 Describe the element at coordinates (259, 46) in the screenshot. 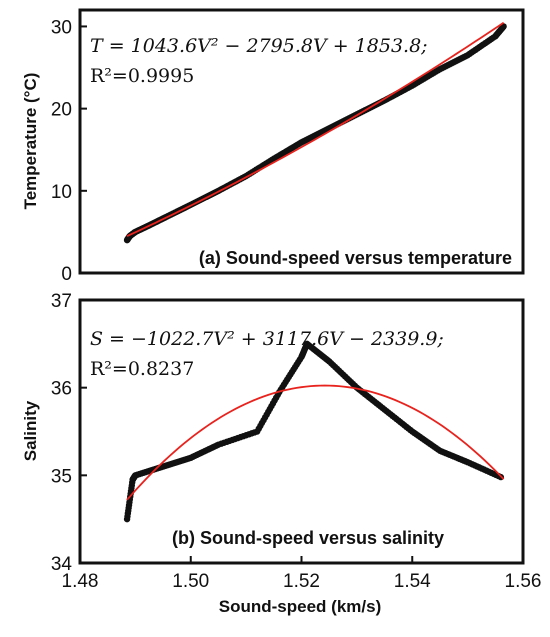

I see `panel-a-equation: T = 1043.6V² − 2795.8V + 1853.8;` at that location.